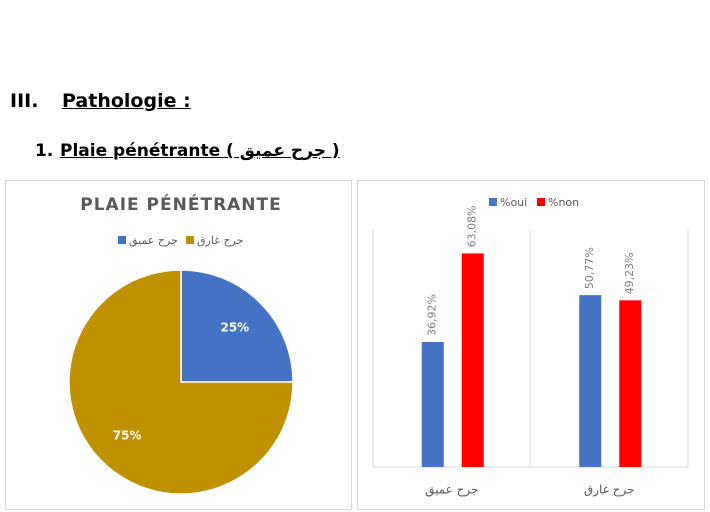 The image size is (710, 512). What do you see at coordinates (220, 240) in the screenshot?
I see `legend-label: جرح غارق` at bounding box center [220, 240].